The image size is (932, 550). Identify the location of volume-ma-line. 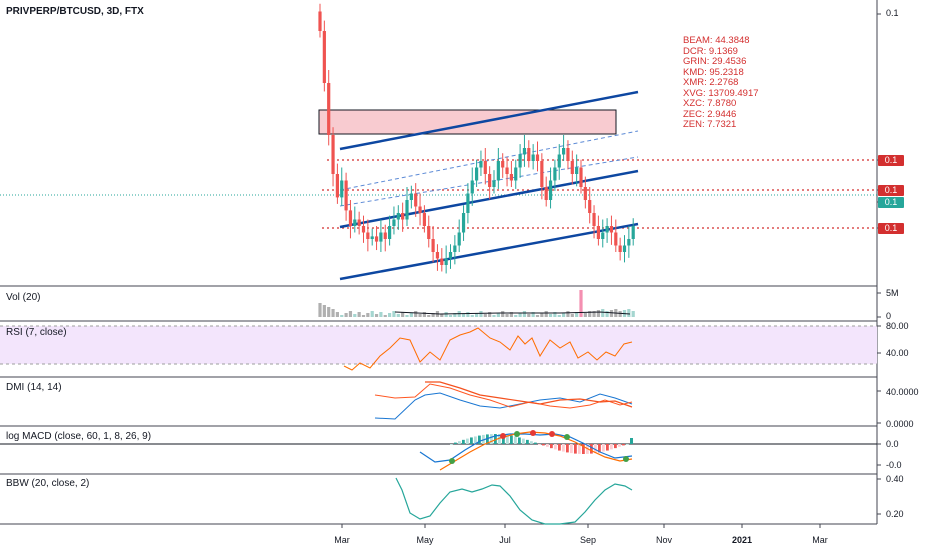
(512, 313).